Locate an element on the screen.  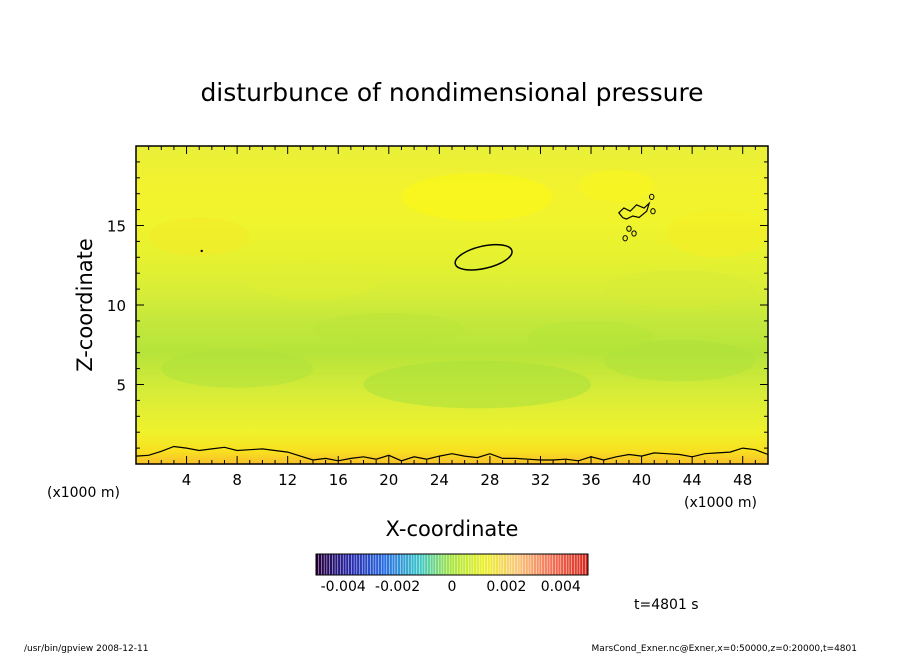
x-unit-right: (x1000 m) is located at coordinates (720, 503).